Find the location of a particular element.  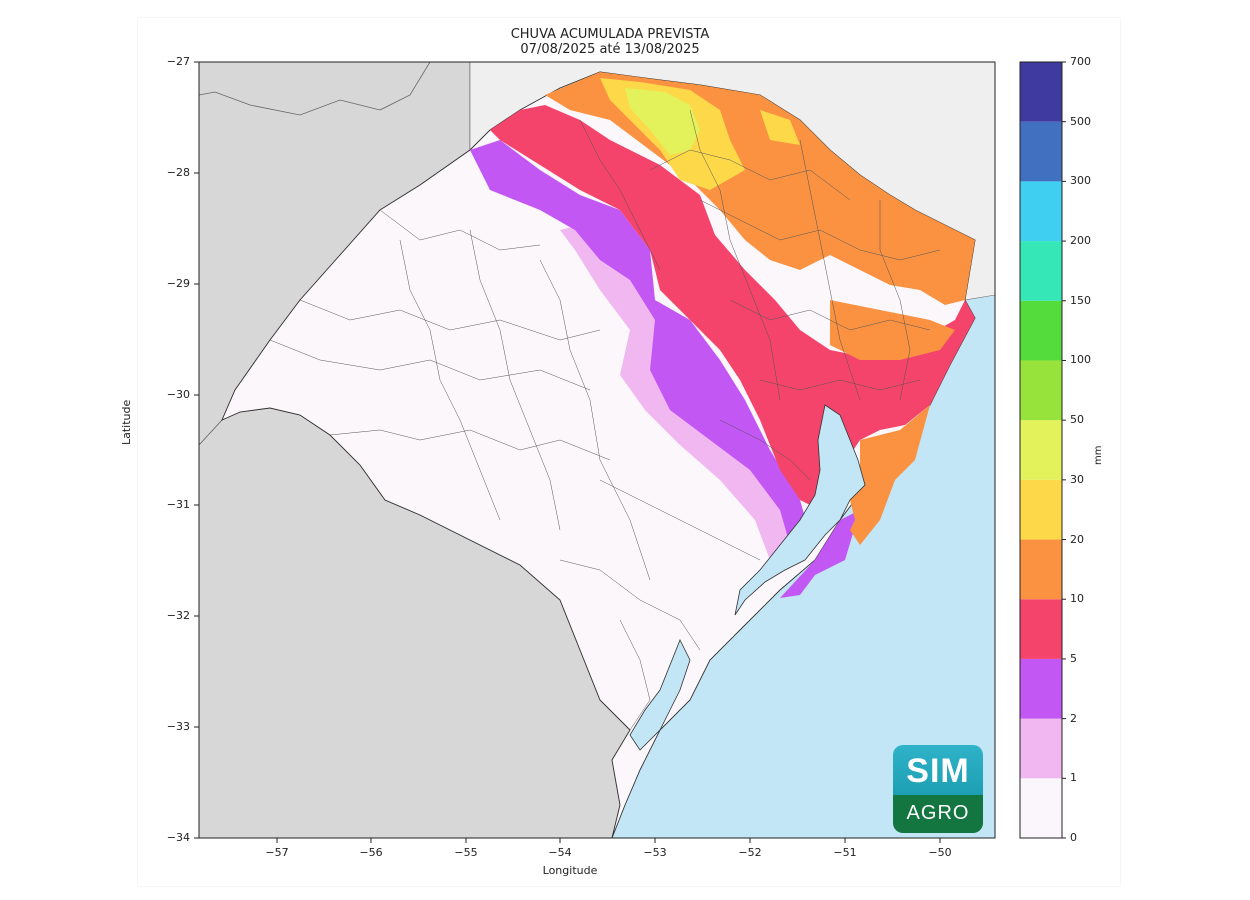

colorbar is located at coordinates (1043, 450).